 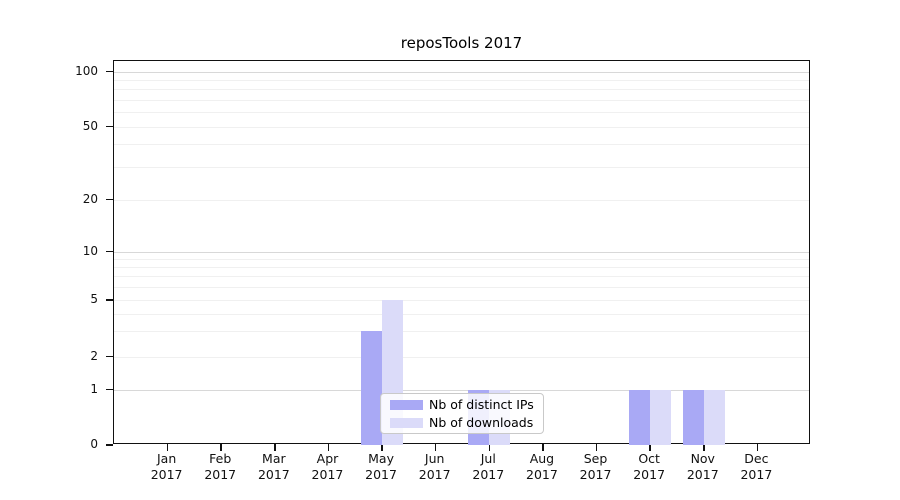 What do you see at coordinates (94, 388) in the screenshot?
I see `y-tick-label: 1` at bounding box center [94, 388].